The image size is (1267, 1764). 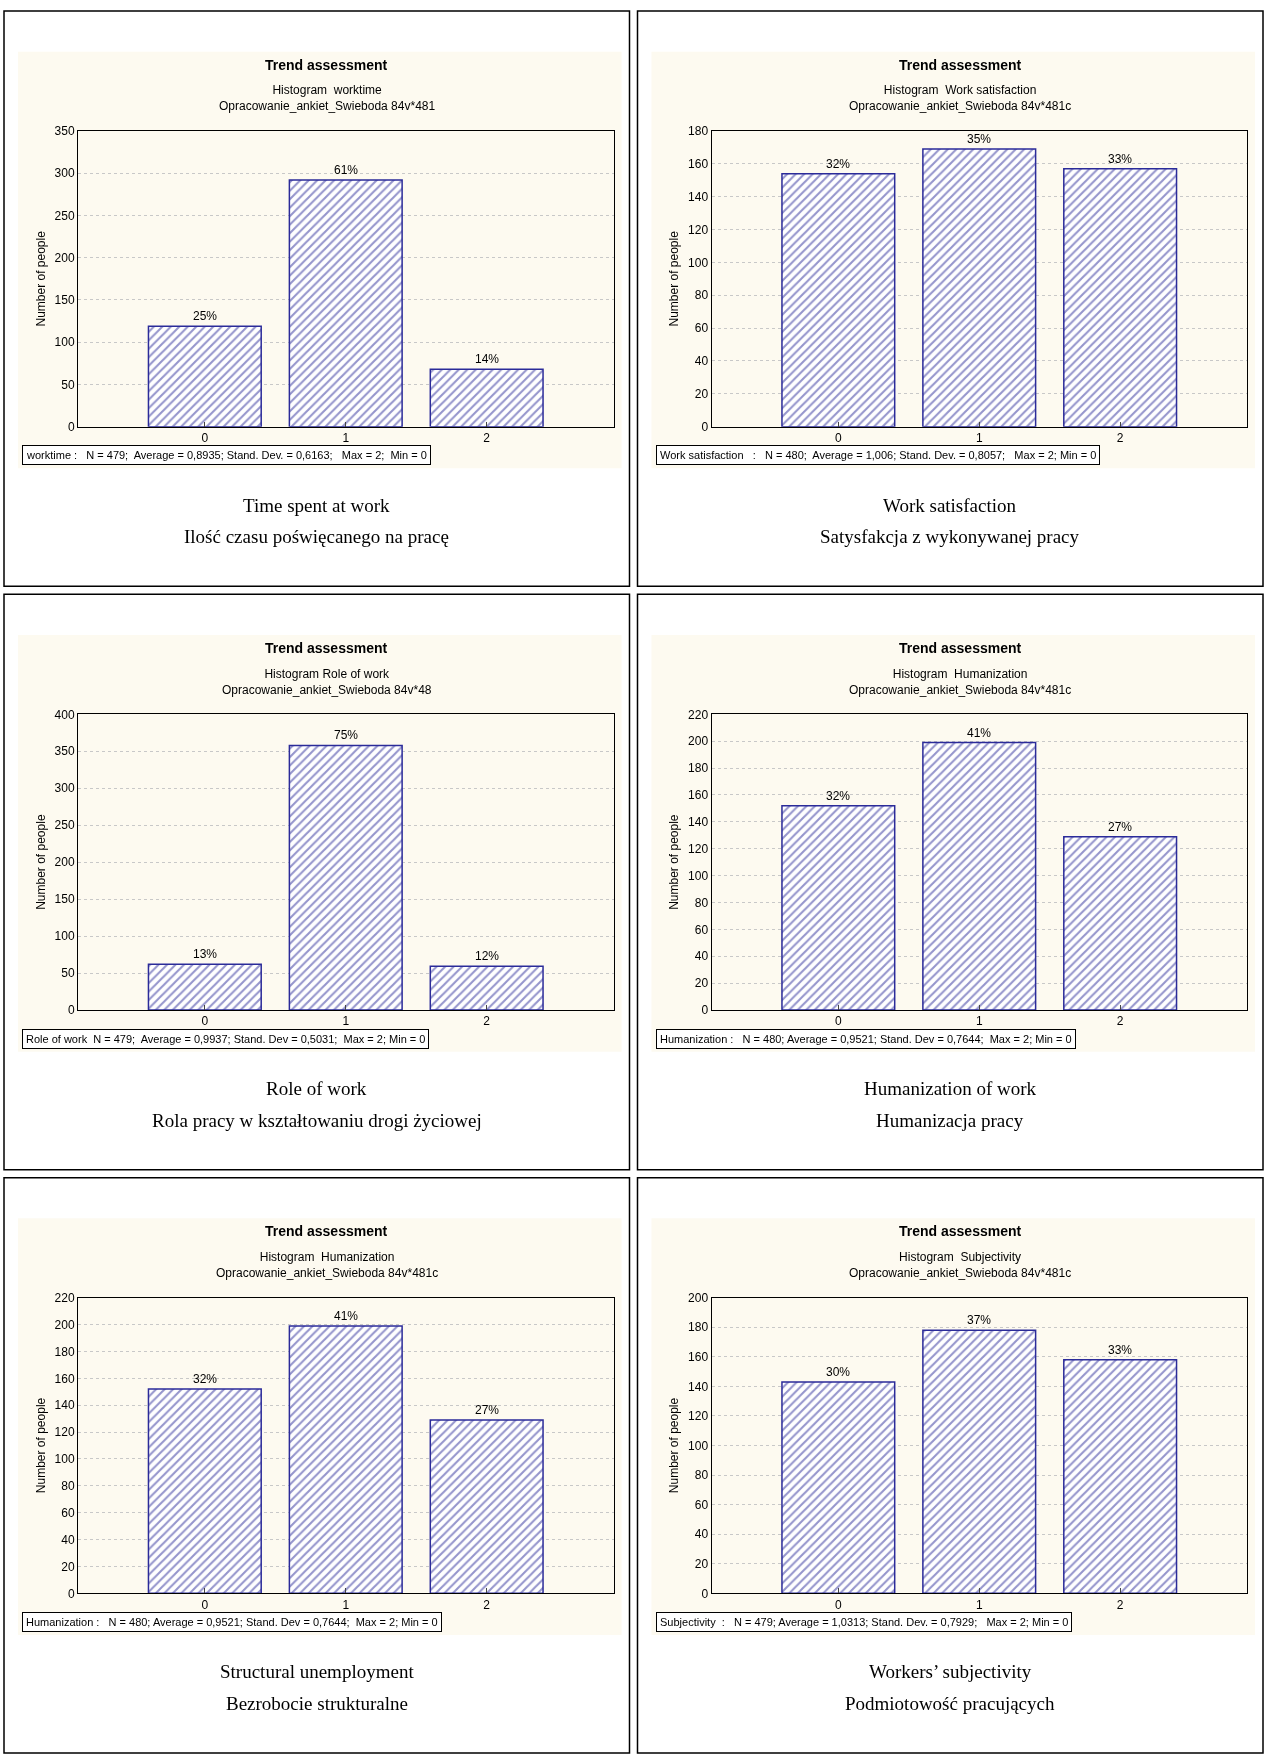 I want to click on text: Subjectivity : N = 479; Average = 1,0313; Stand. Dev. = 0,7929; Max = 2; Min = 0, so click(x=864, y=1622).